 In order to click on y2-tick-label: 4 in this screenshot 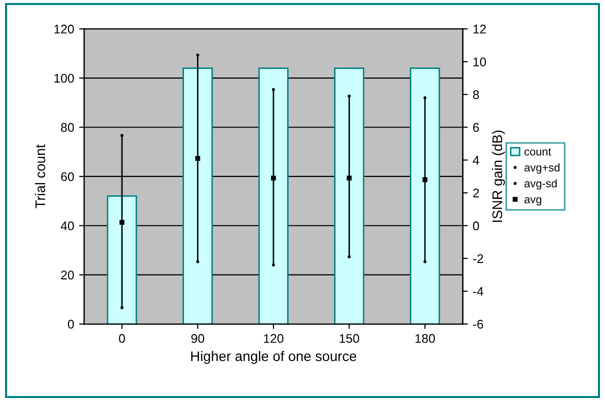, I will do `click(476, 160)`.